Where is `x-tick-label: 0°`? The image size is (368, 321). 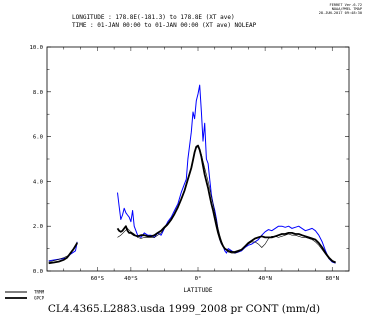
x-tick-label: 0° is located at coordinates (198, 279).